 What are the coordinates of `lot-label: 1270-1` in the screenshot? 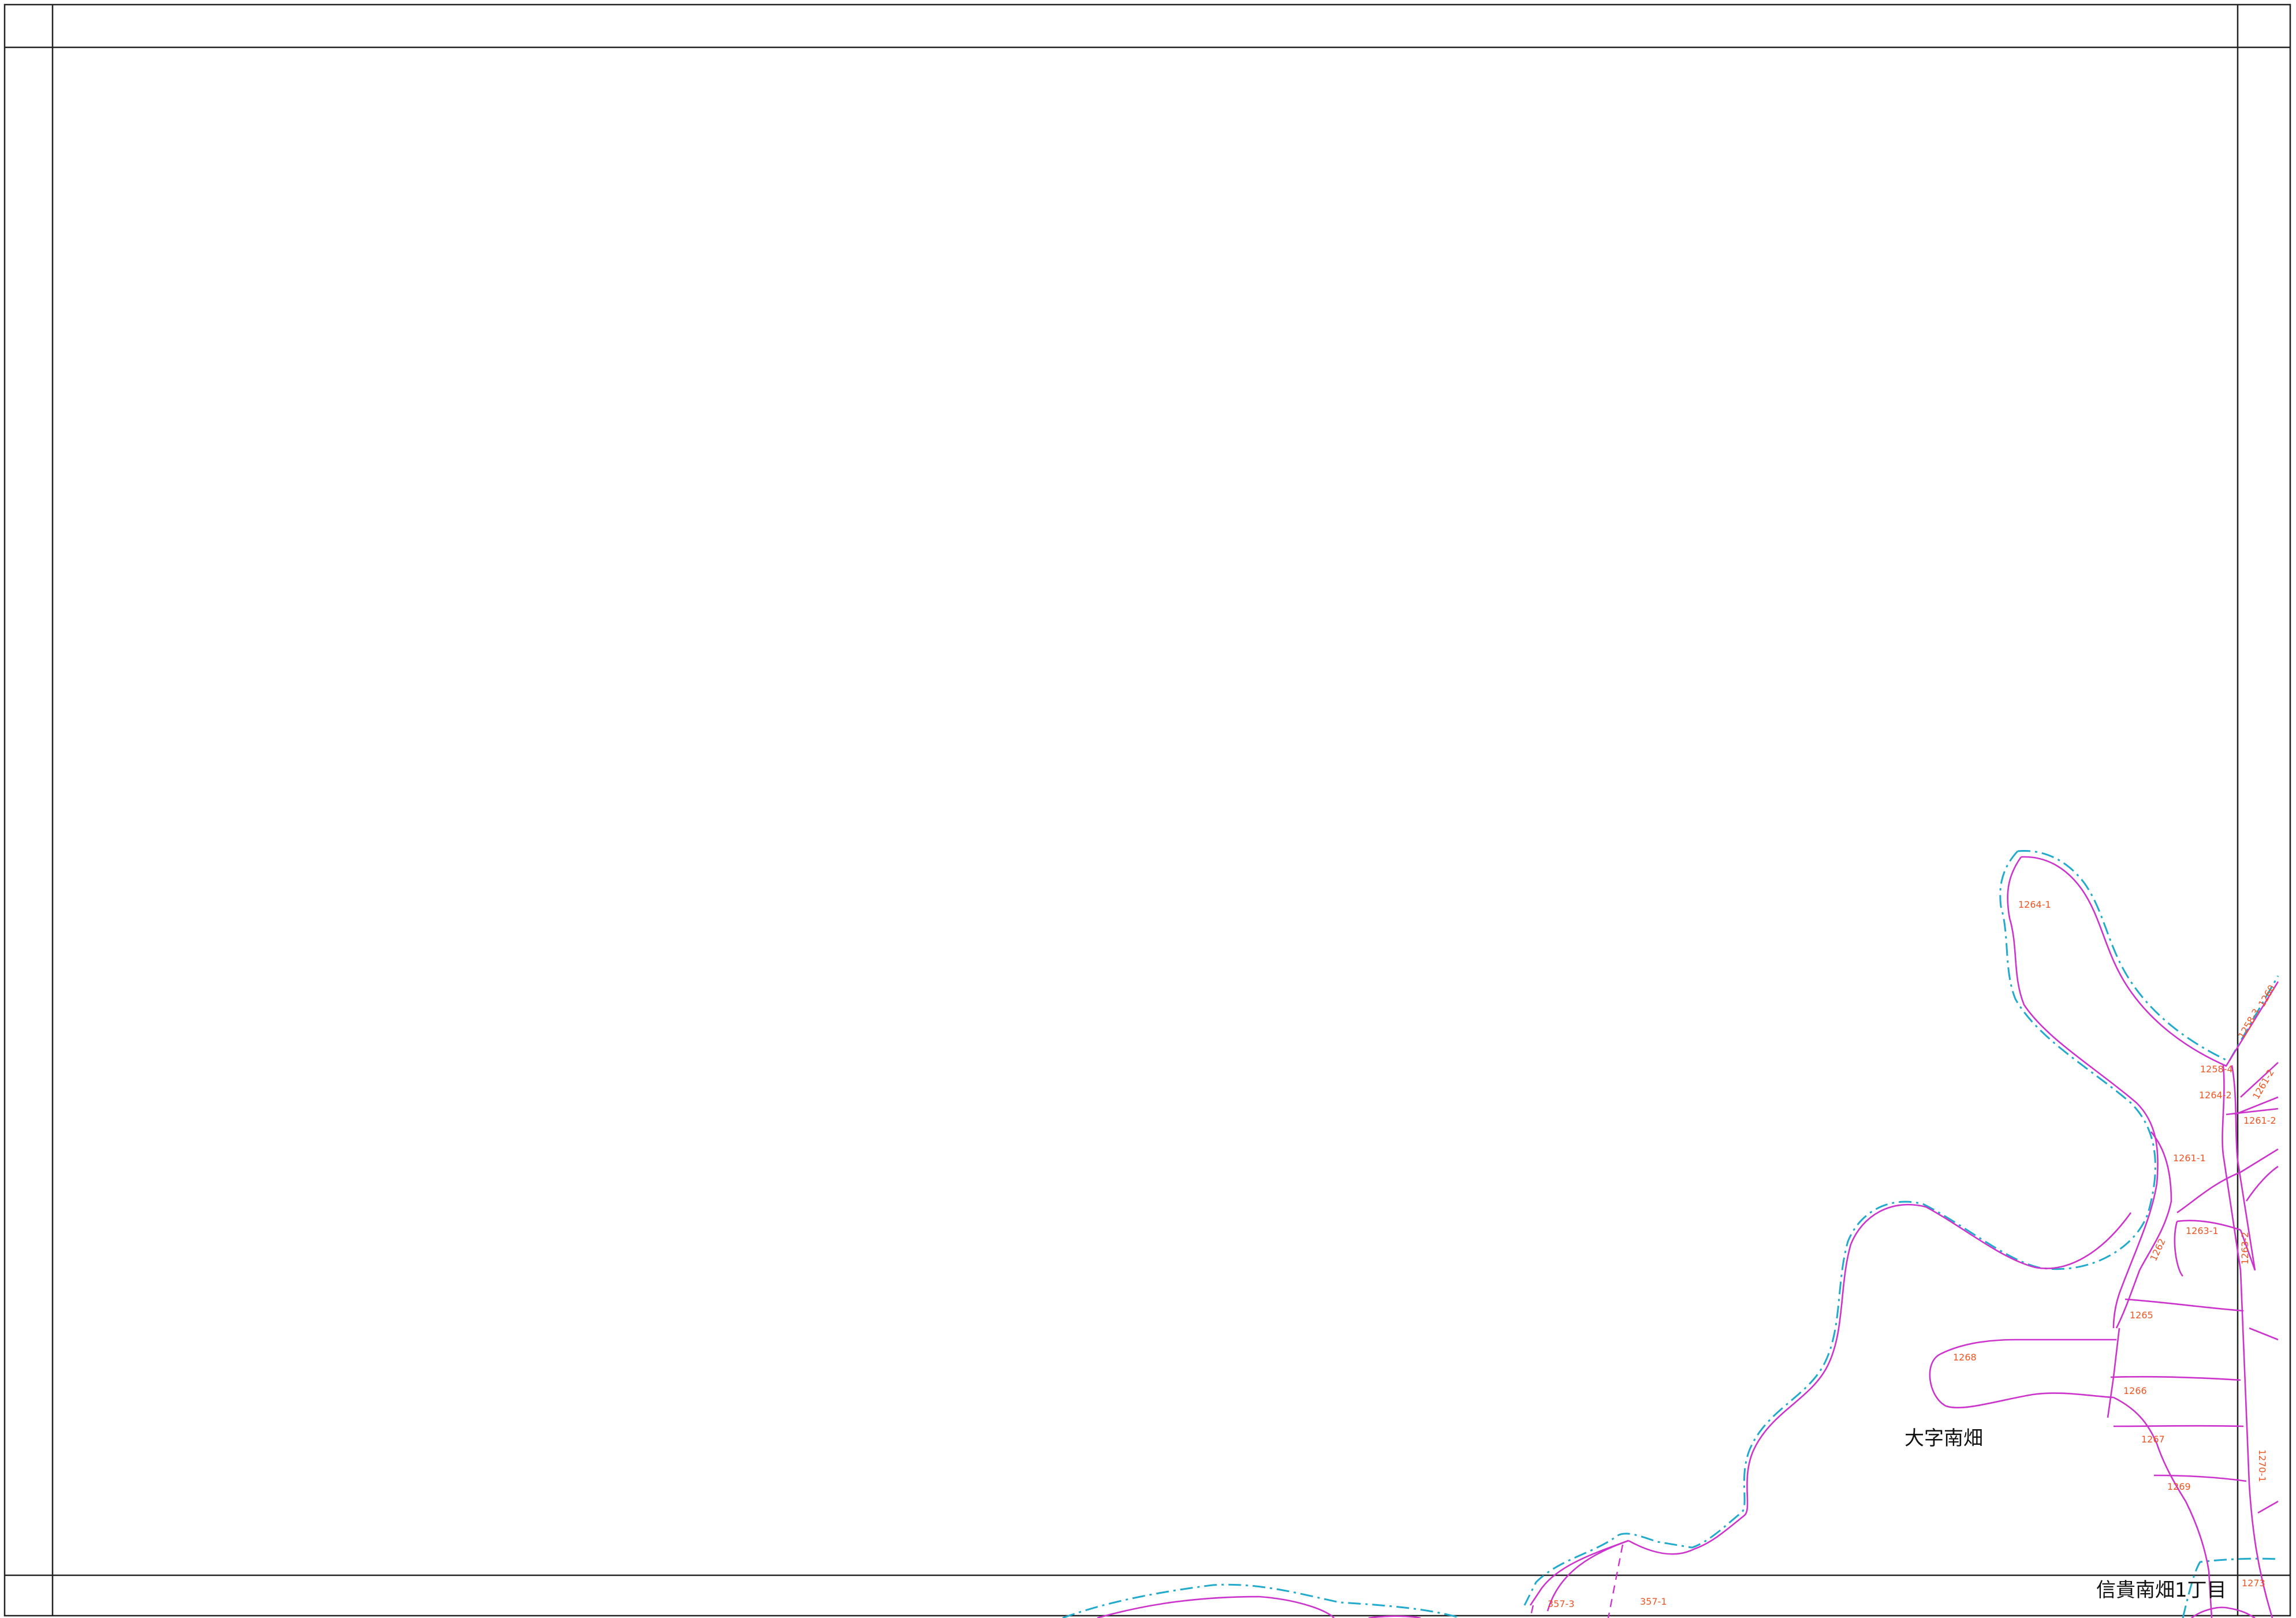 It's located at (2262, 1465).